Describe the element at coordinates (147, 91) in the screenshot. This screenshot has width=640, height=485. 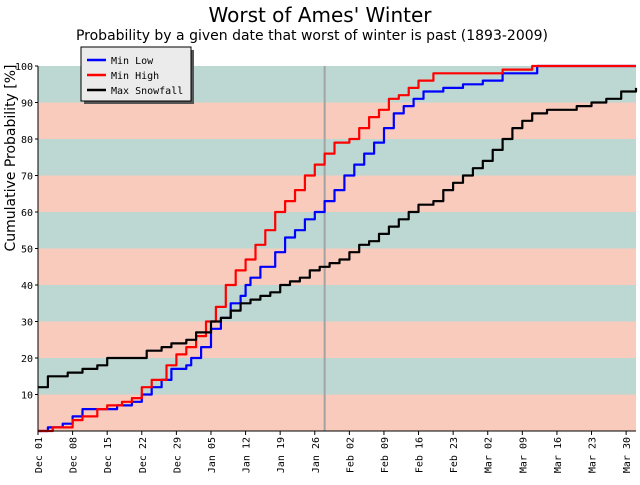
I see `legend-label-max-snowfall: Max Snowfall` at that location.